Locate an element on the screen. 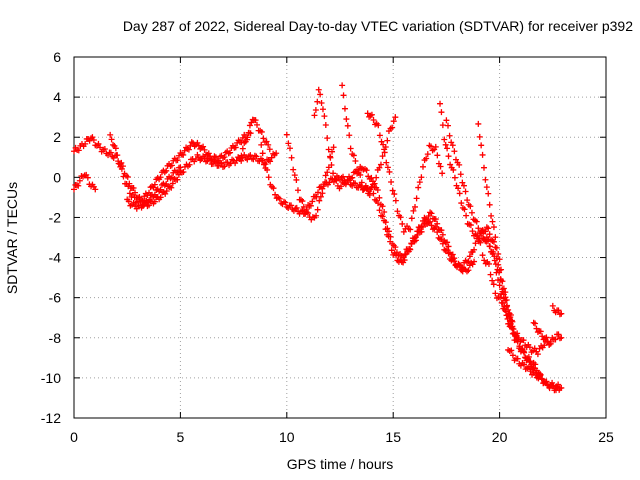 This screenshot has height=480, width=640. series-track-o is located at coordinates (534, 370).